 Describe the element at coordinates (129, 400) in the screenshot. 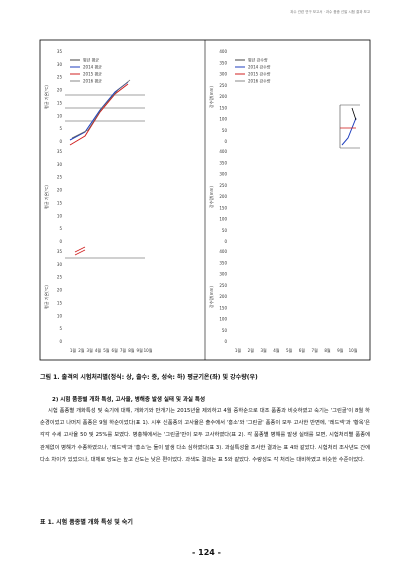

I see `section-heading: 2) 시험 품종별 개화 특성, 고사율, 병해충 발생 실태 및 과실 특성` at that location.